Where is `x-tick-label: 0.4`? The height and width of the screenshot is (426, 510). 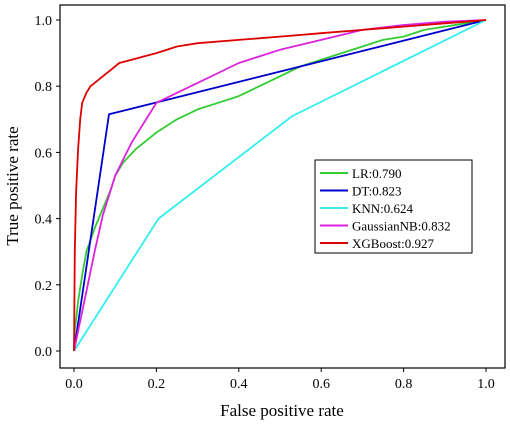 x-tick-label: 0.4 is located at coordinates (239, 384).